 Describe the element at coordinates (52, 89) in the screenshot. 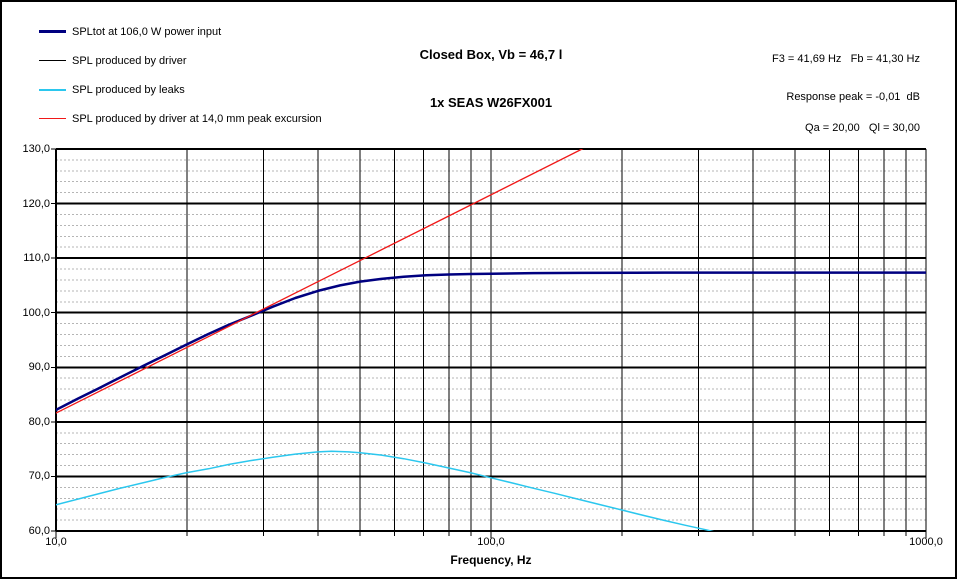

I see `legend-line-swatch-leaks` at that location.